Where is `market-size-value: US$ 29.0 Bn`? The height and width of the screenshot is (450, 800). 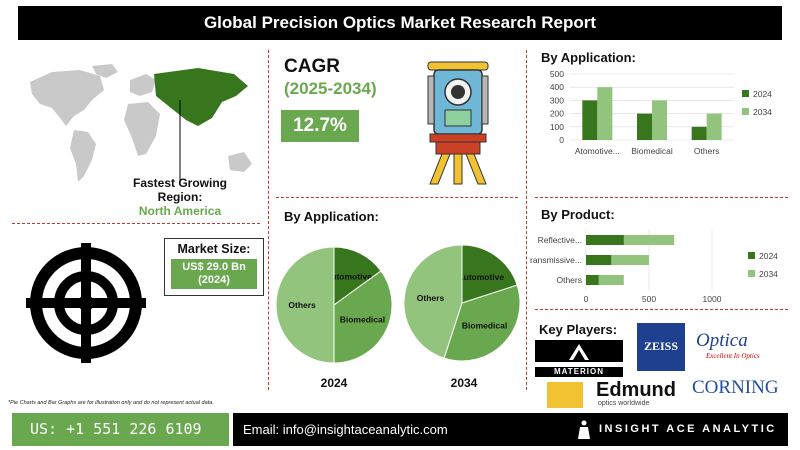 market-size-value: US$ 29.0 Bn is located at coordinates (214, 267).